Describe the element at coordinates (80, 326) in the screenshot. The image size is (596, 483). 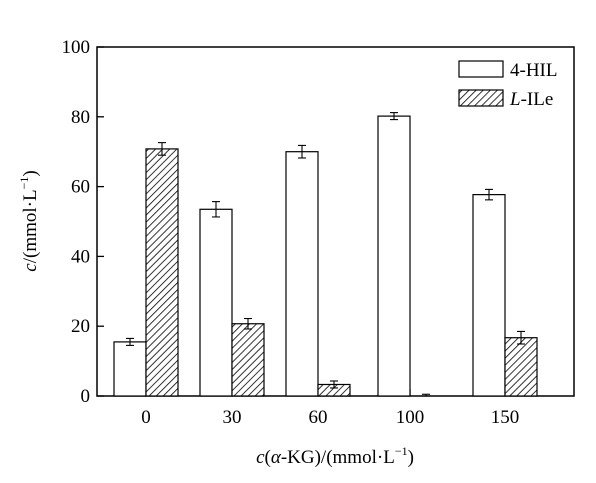
I see `y-tick-label: 20` at that location.